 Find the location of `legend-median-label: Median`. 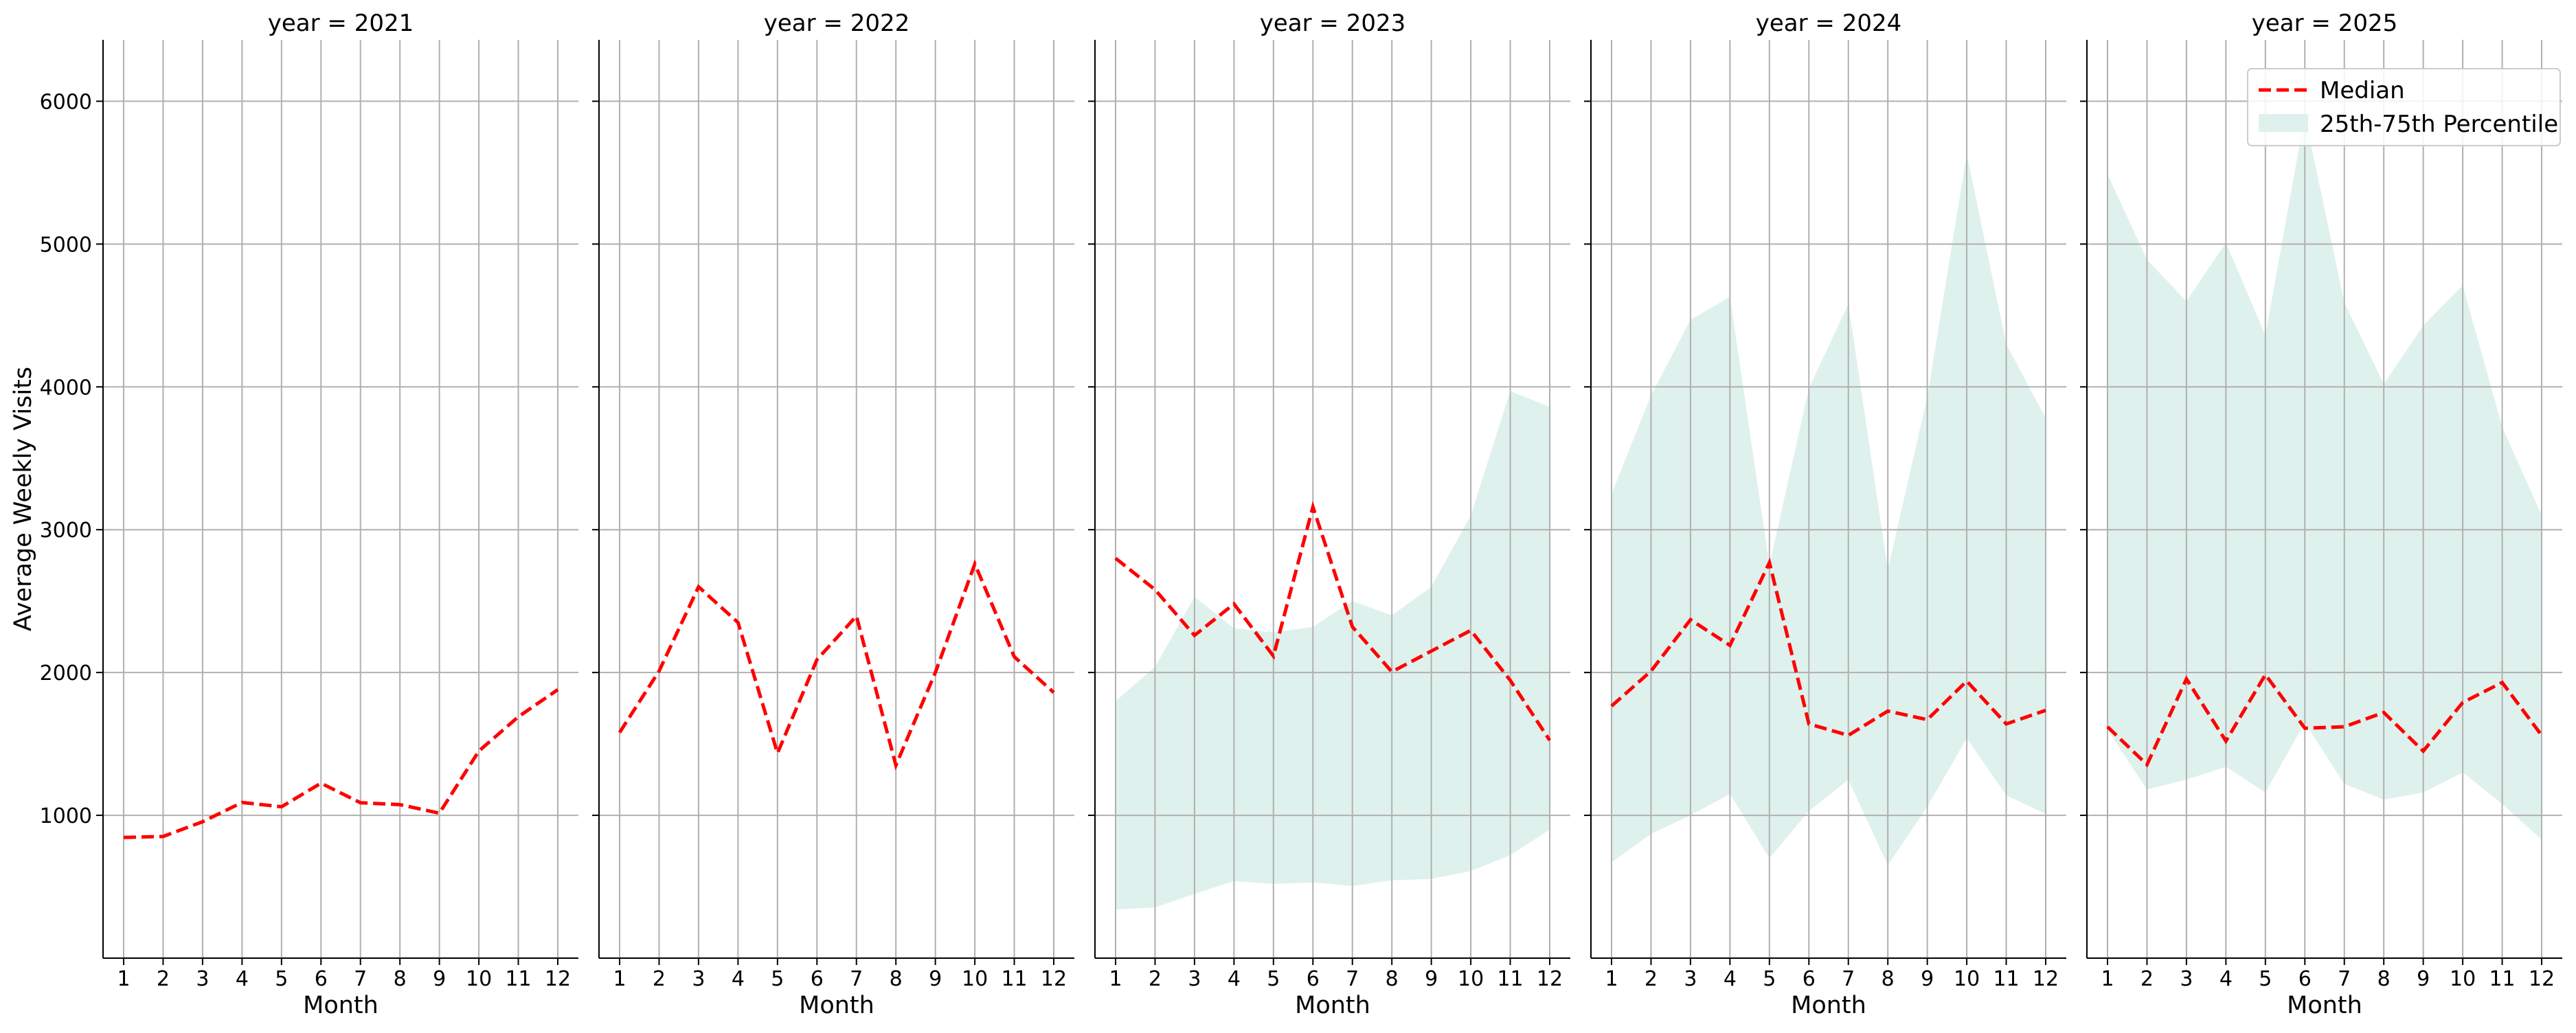

legend-median-label: Median is located at coordinates (2362, 91).